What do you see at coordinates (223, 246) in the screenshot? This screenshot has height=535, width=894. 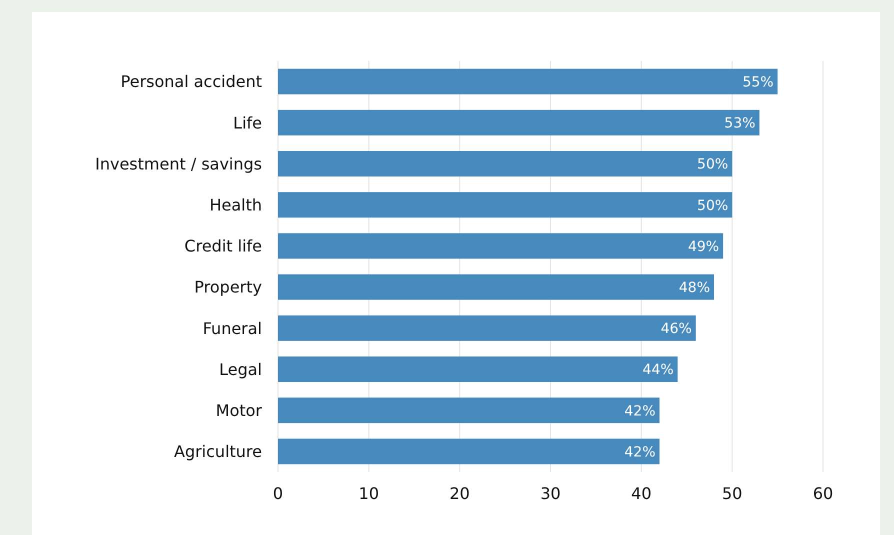 I see `y-tick-label: Credit life` at bounding box center [223, 246].